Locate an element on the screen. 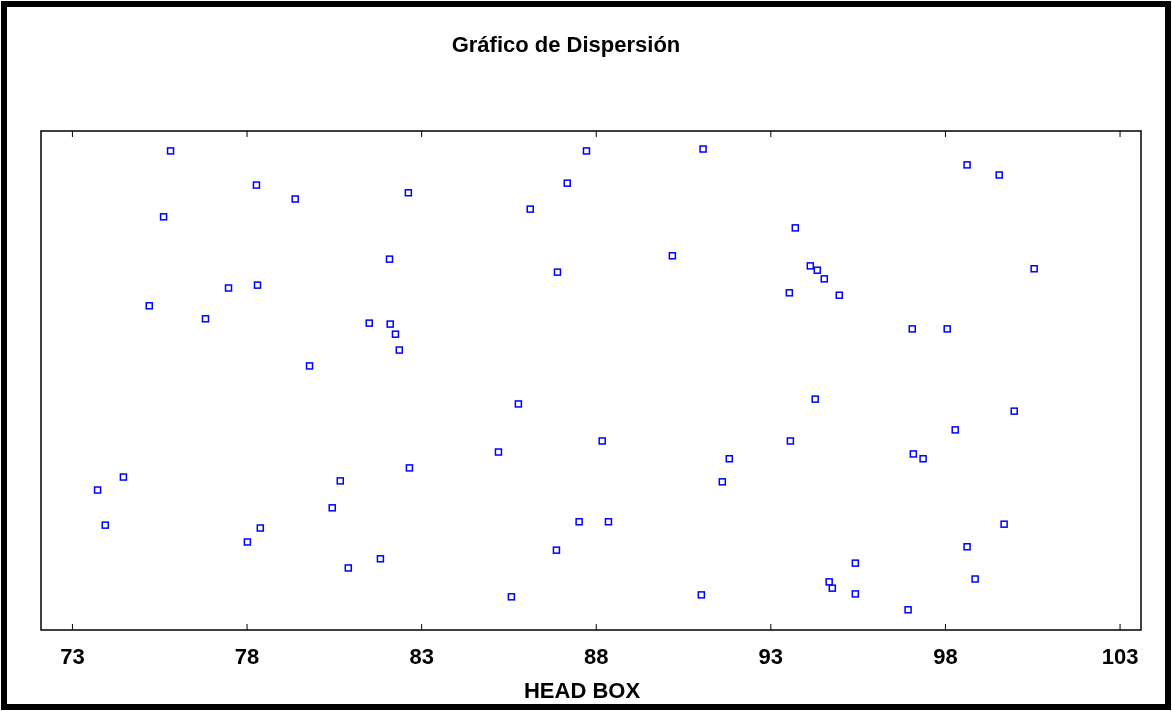  chart-title: Gráfico de Dispersión is located at coordinates (566, 44).